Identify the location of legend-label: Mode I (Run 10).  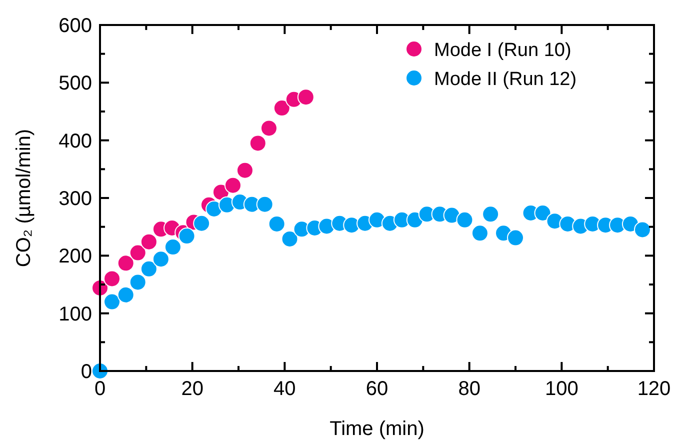
(503, 50).